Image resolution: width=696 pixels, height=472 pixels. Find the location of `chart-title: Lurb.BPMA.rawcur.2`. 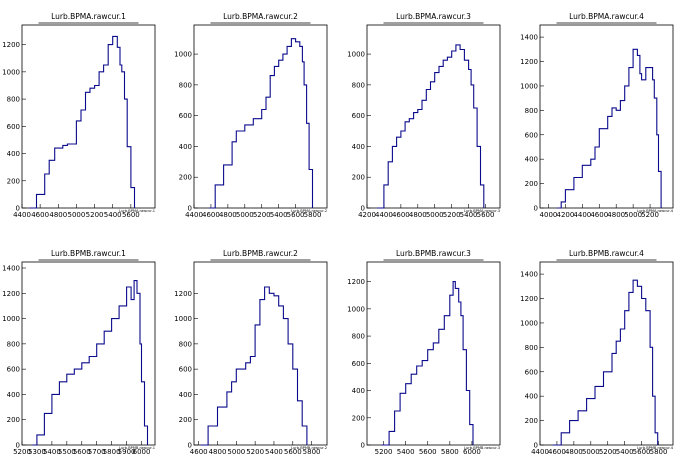

chart-title: Lurb.BPMA.rawcur.2 is located at coordinates (260, 16).